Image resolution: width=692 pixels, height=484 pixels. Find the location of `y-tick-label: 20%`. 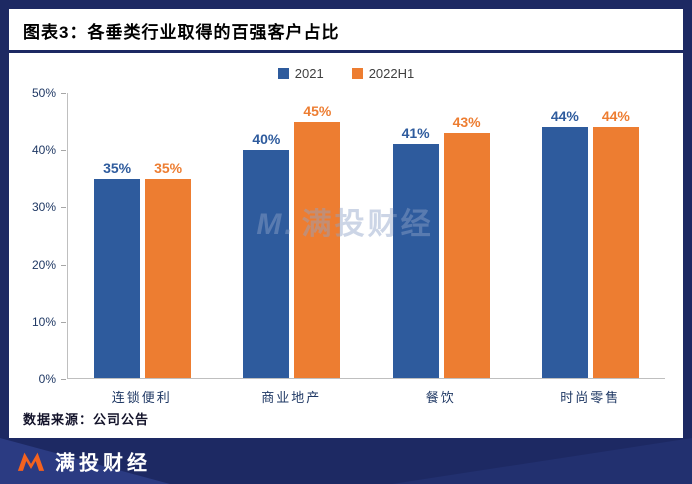

y-tick-label: 20% is located at coordinates (49, 264).